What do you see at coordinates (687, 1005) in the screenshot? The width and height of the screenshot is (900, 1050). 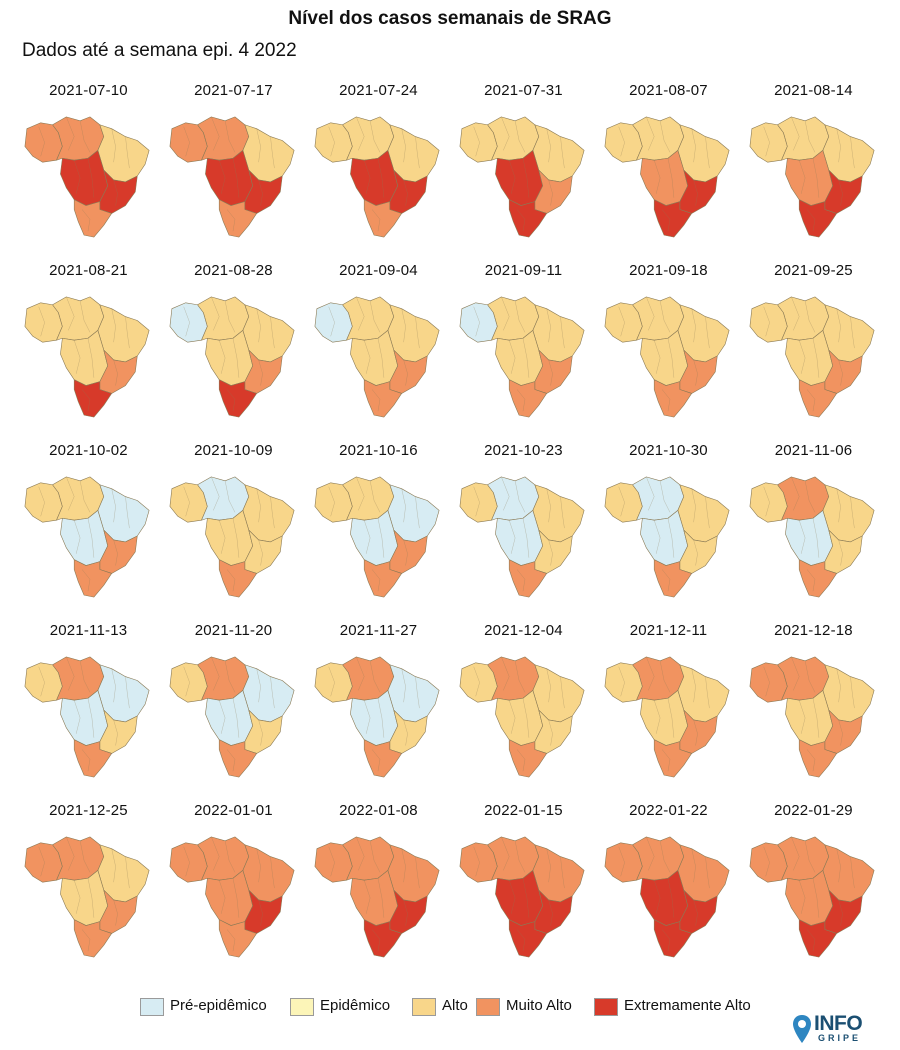 I see `legend-label: Extremamente Alto` at bounding box center [687, 1005].